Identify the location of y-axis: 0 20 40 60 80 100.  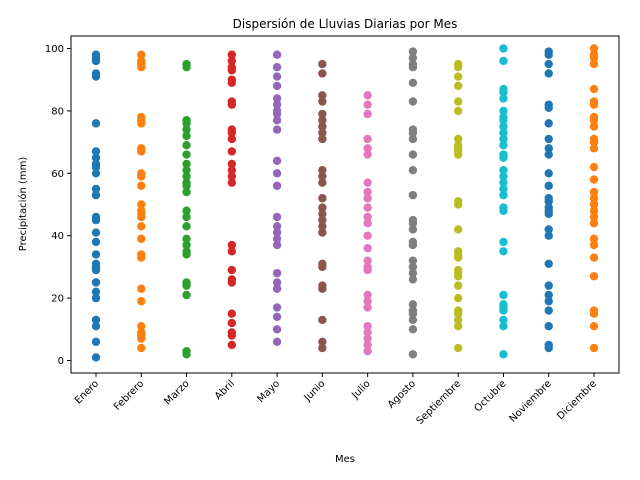
(58, 205).